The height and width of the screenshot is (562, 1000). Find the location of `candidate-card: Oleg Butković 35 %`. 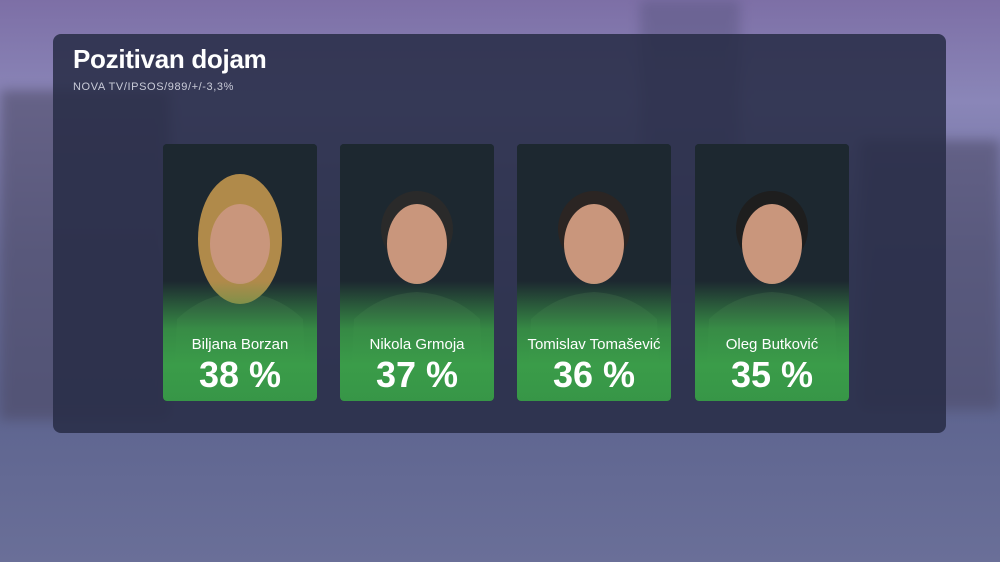

candidate-card: Oleg Butković 35 % is located at coordinates (772, 272).